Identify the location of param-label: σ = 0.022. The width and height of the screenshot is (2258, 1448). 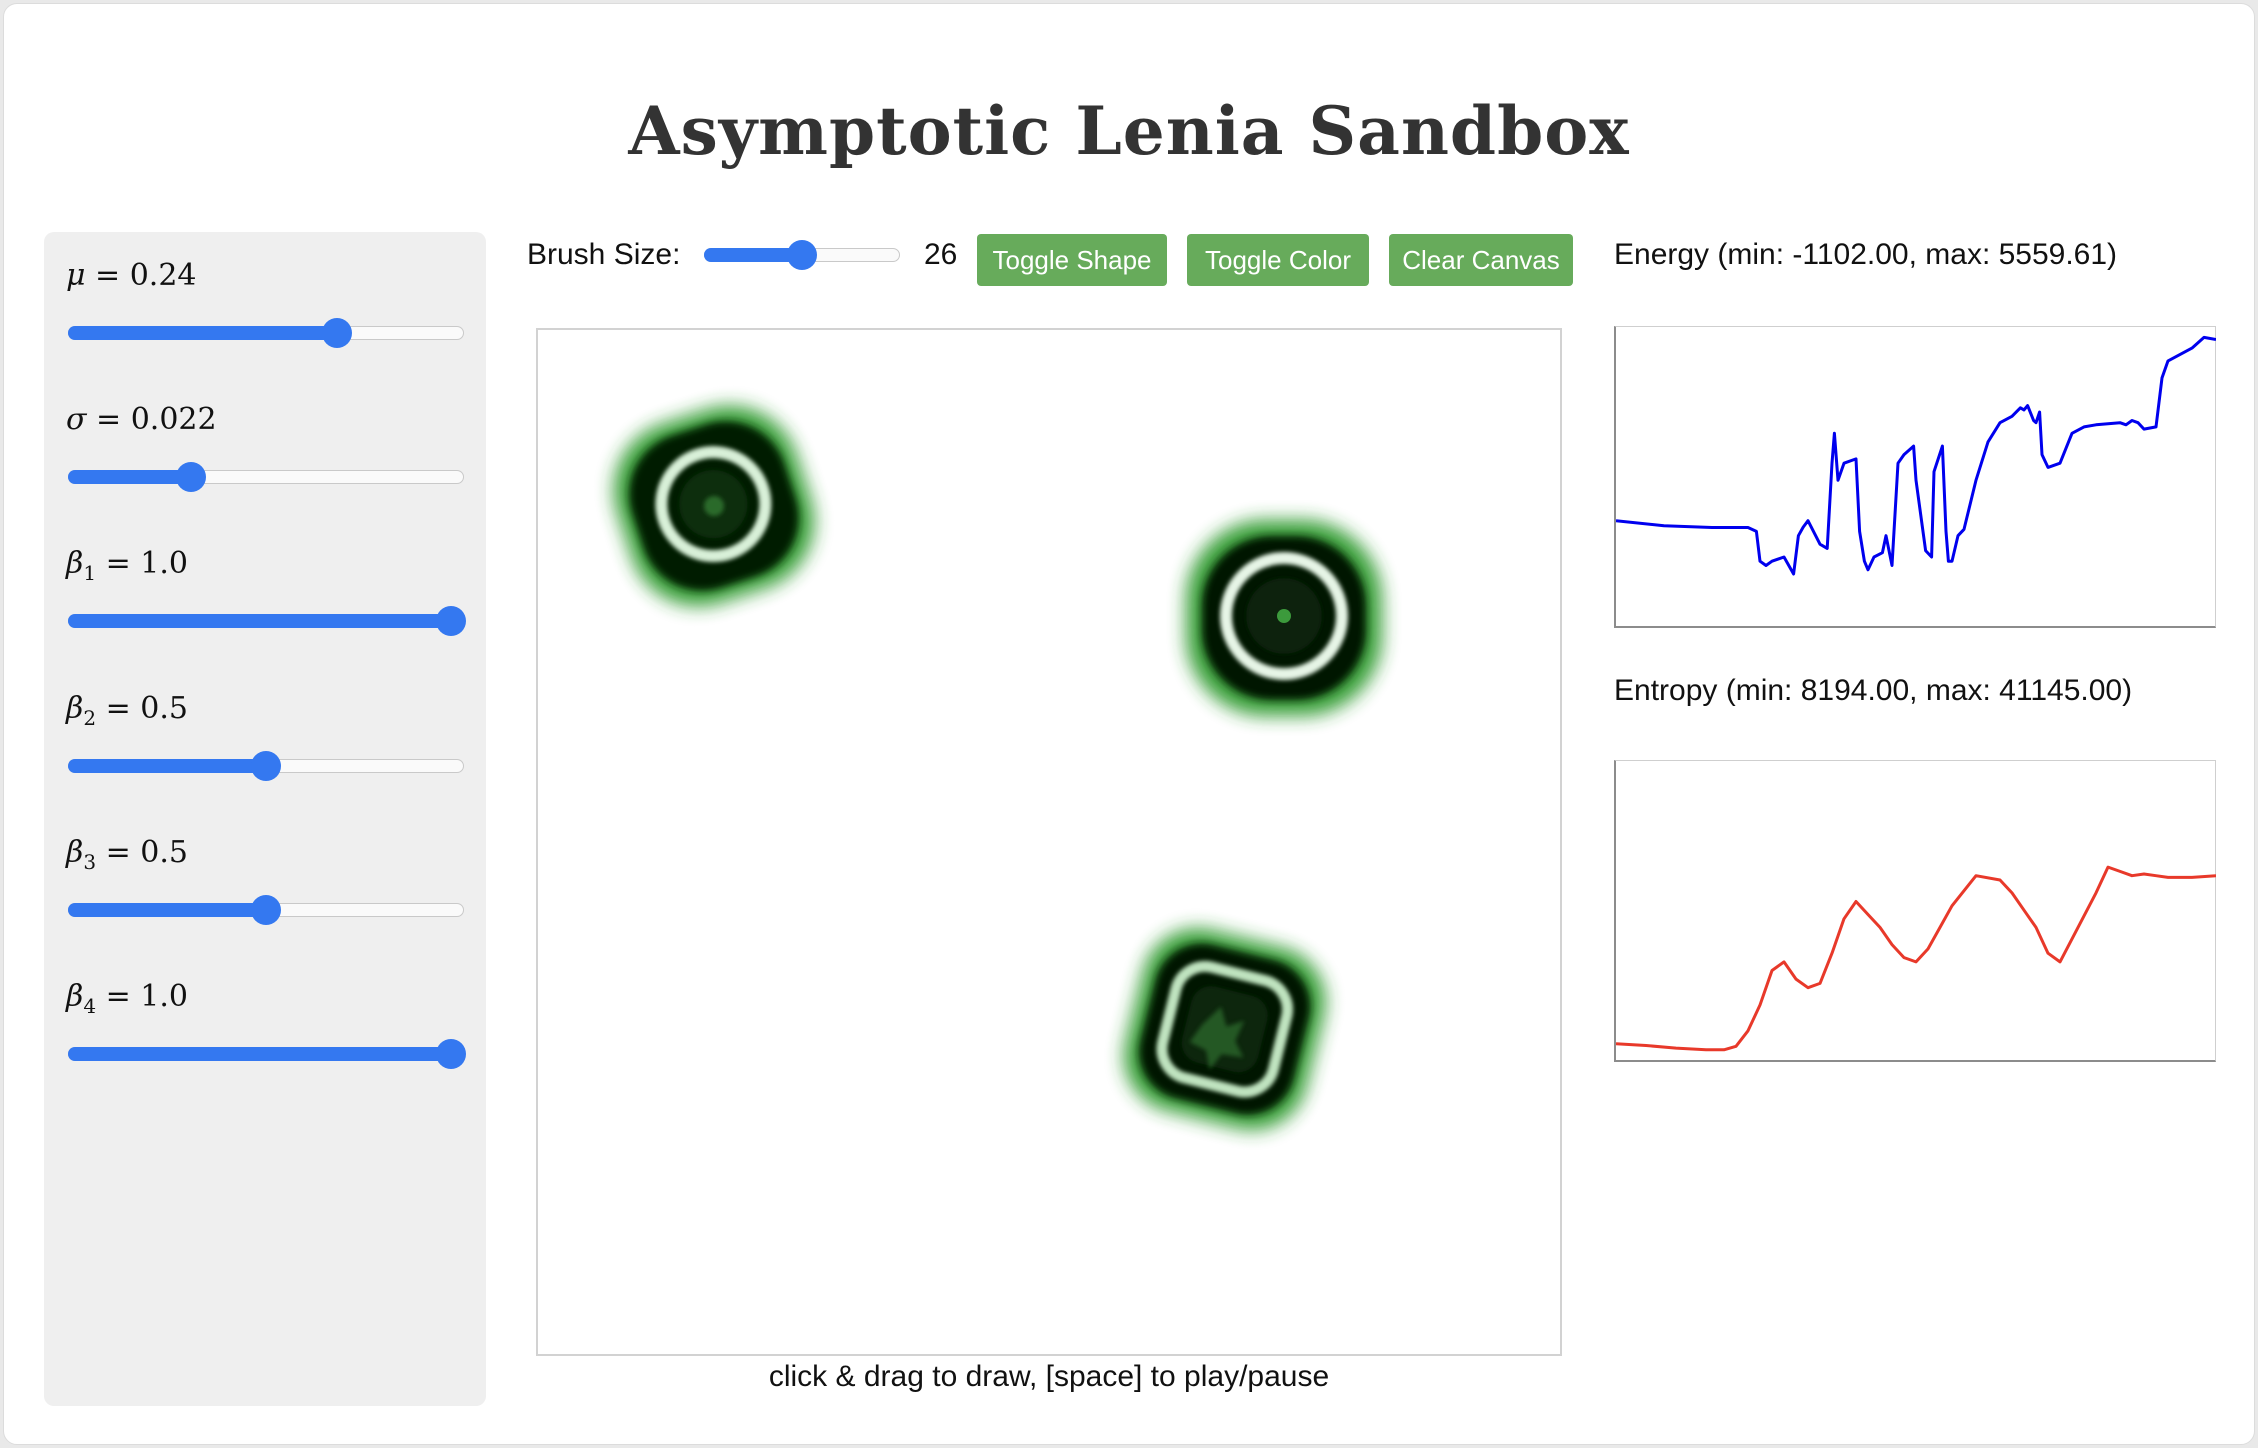
(141, 419).